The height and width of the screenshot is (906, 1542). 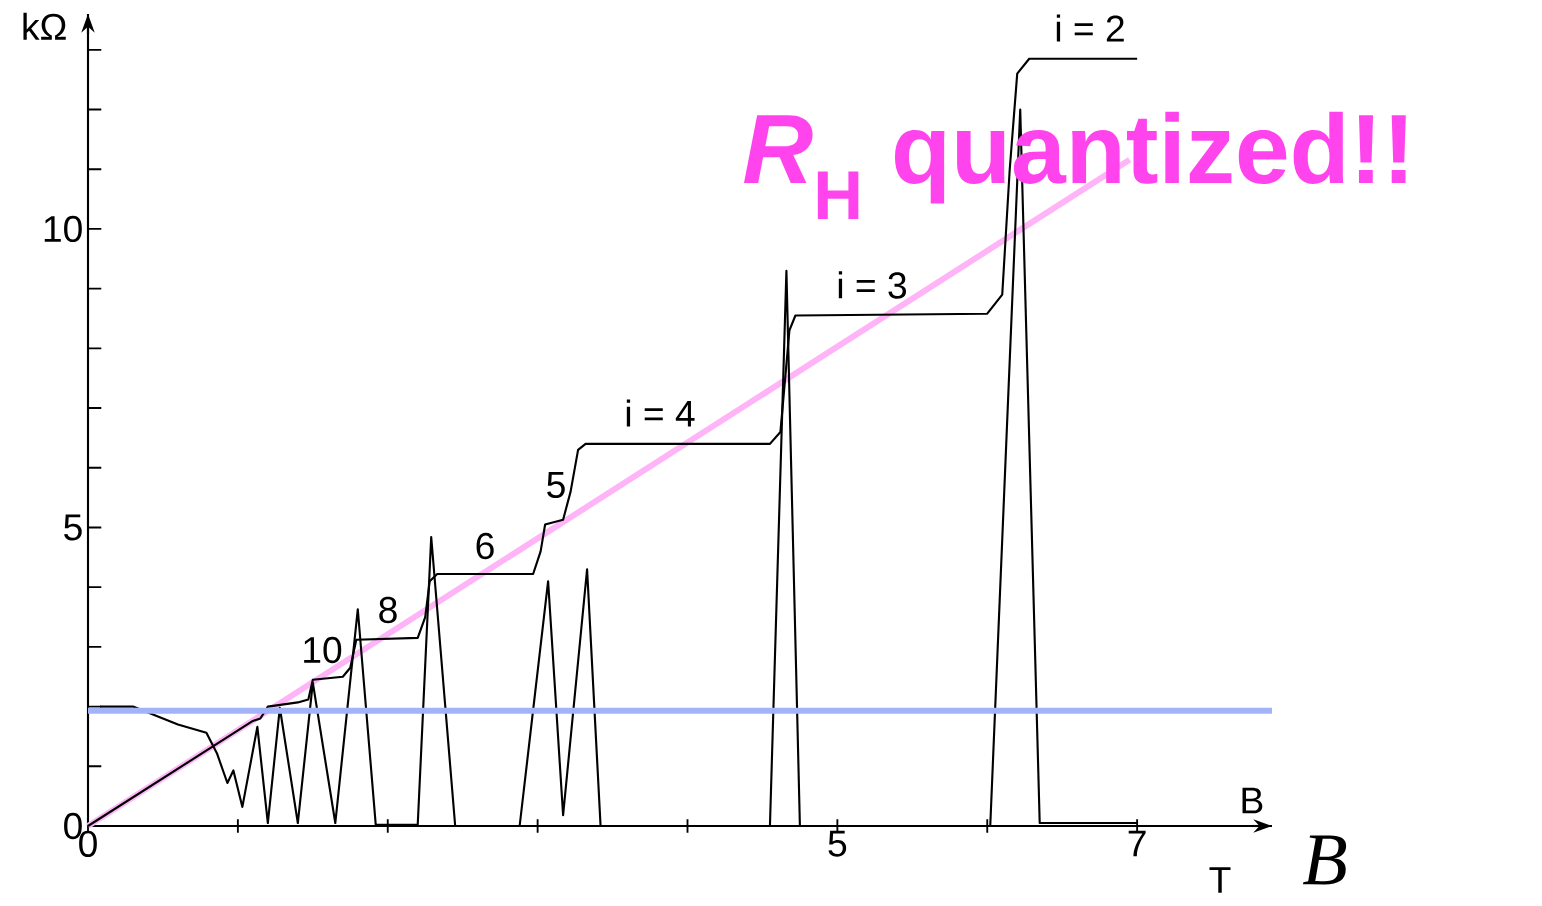 I want to click on annotation: i = 2, so click(x=1090, y=28).